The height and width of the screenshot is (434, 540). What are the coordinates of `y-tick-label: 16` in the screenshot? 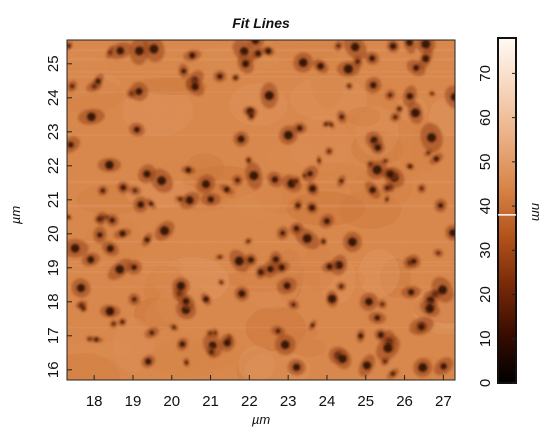 It's located at (53, 369).